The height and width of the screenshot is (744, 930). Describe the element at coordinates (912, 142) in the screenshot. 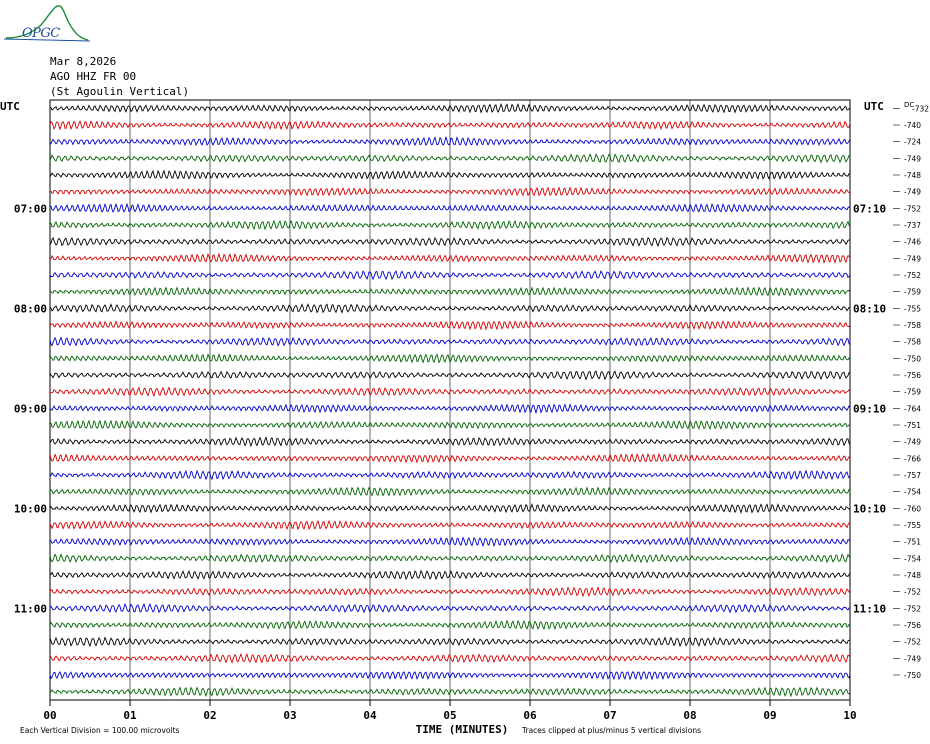

I see `dc-offset-label: -724` at that location.